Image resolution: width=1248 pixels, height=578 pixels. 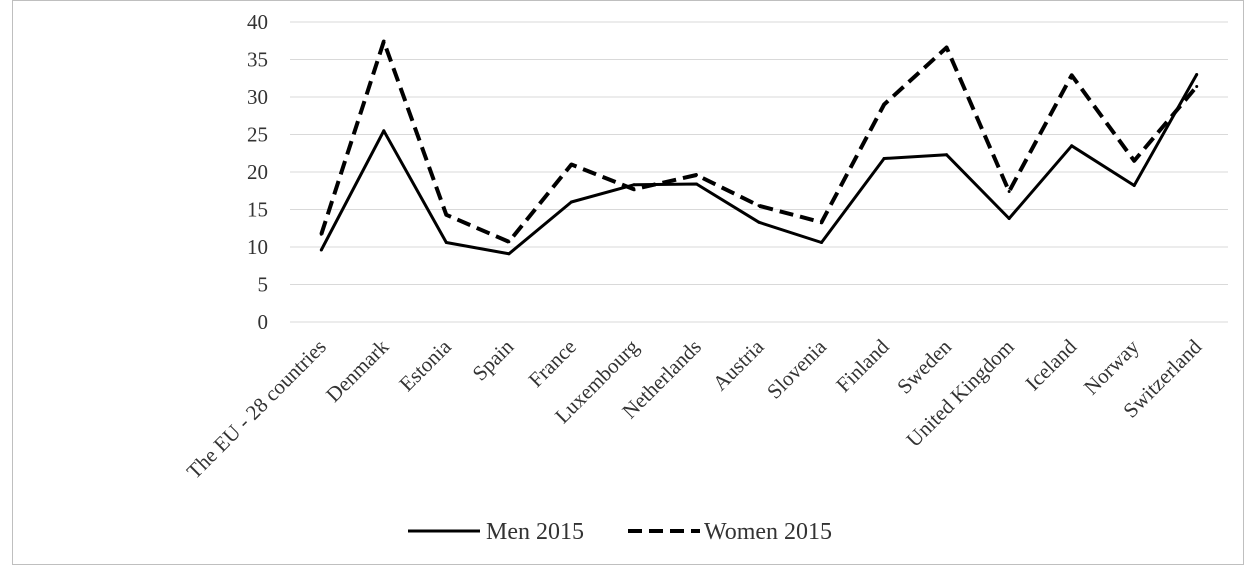 I want to click on legend: Men 2015 Women 2015, so click(x=620, y=532).